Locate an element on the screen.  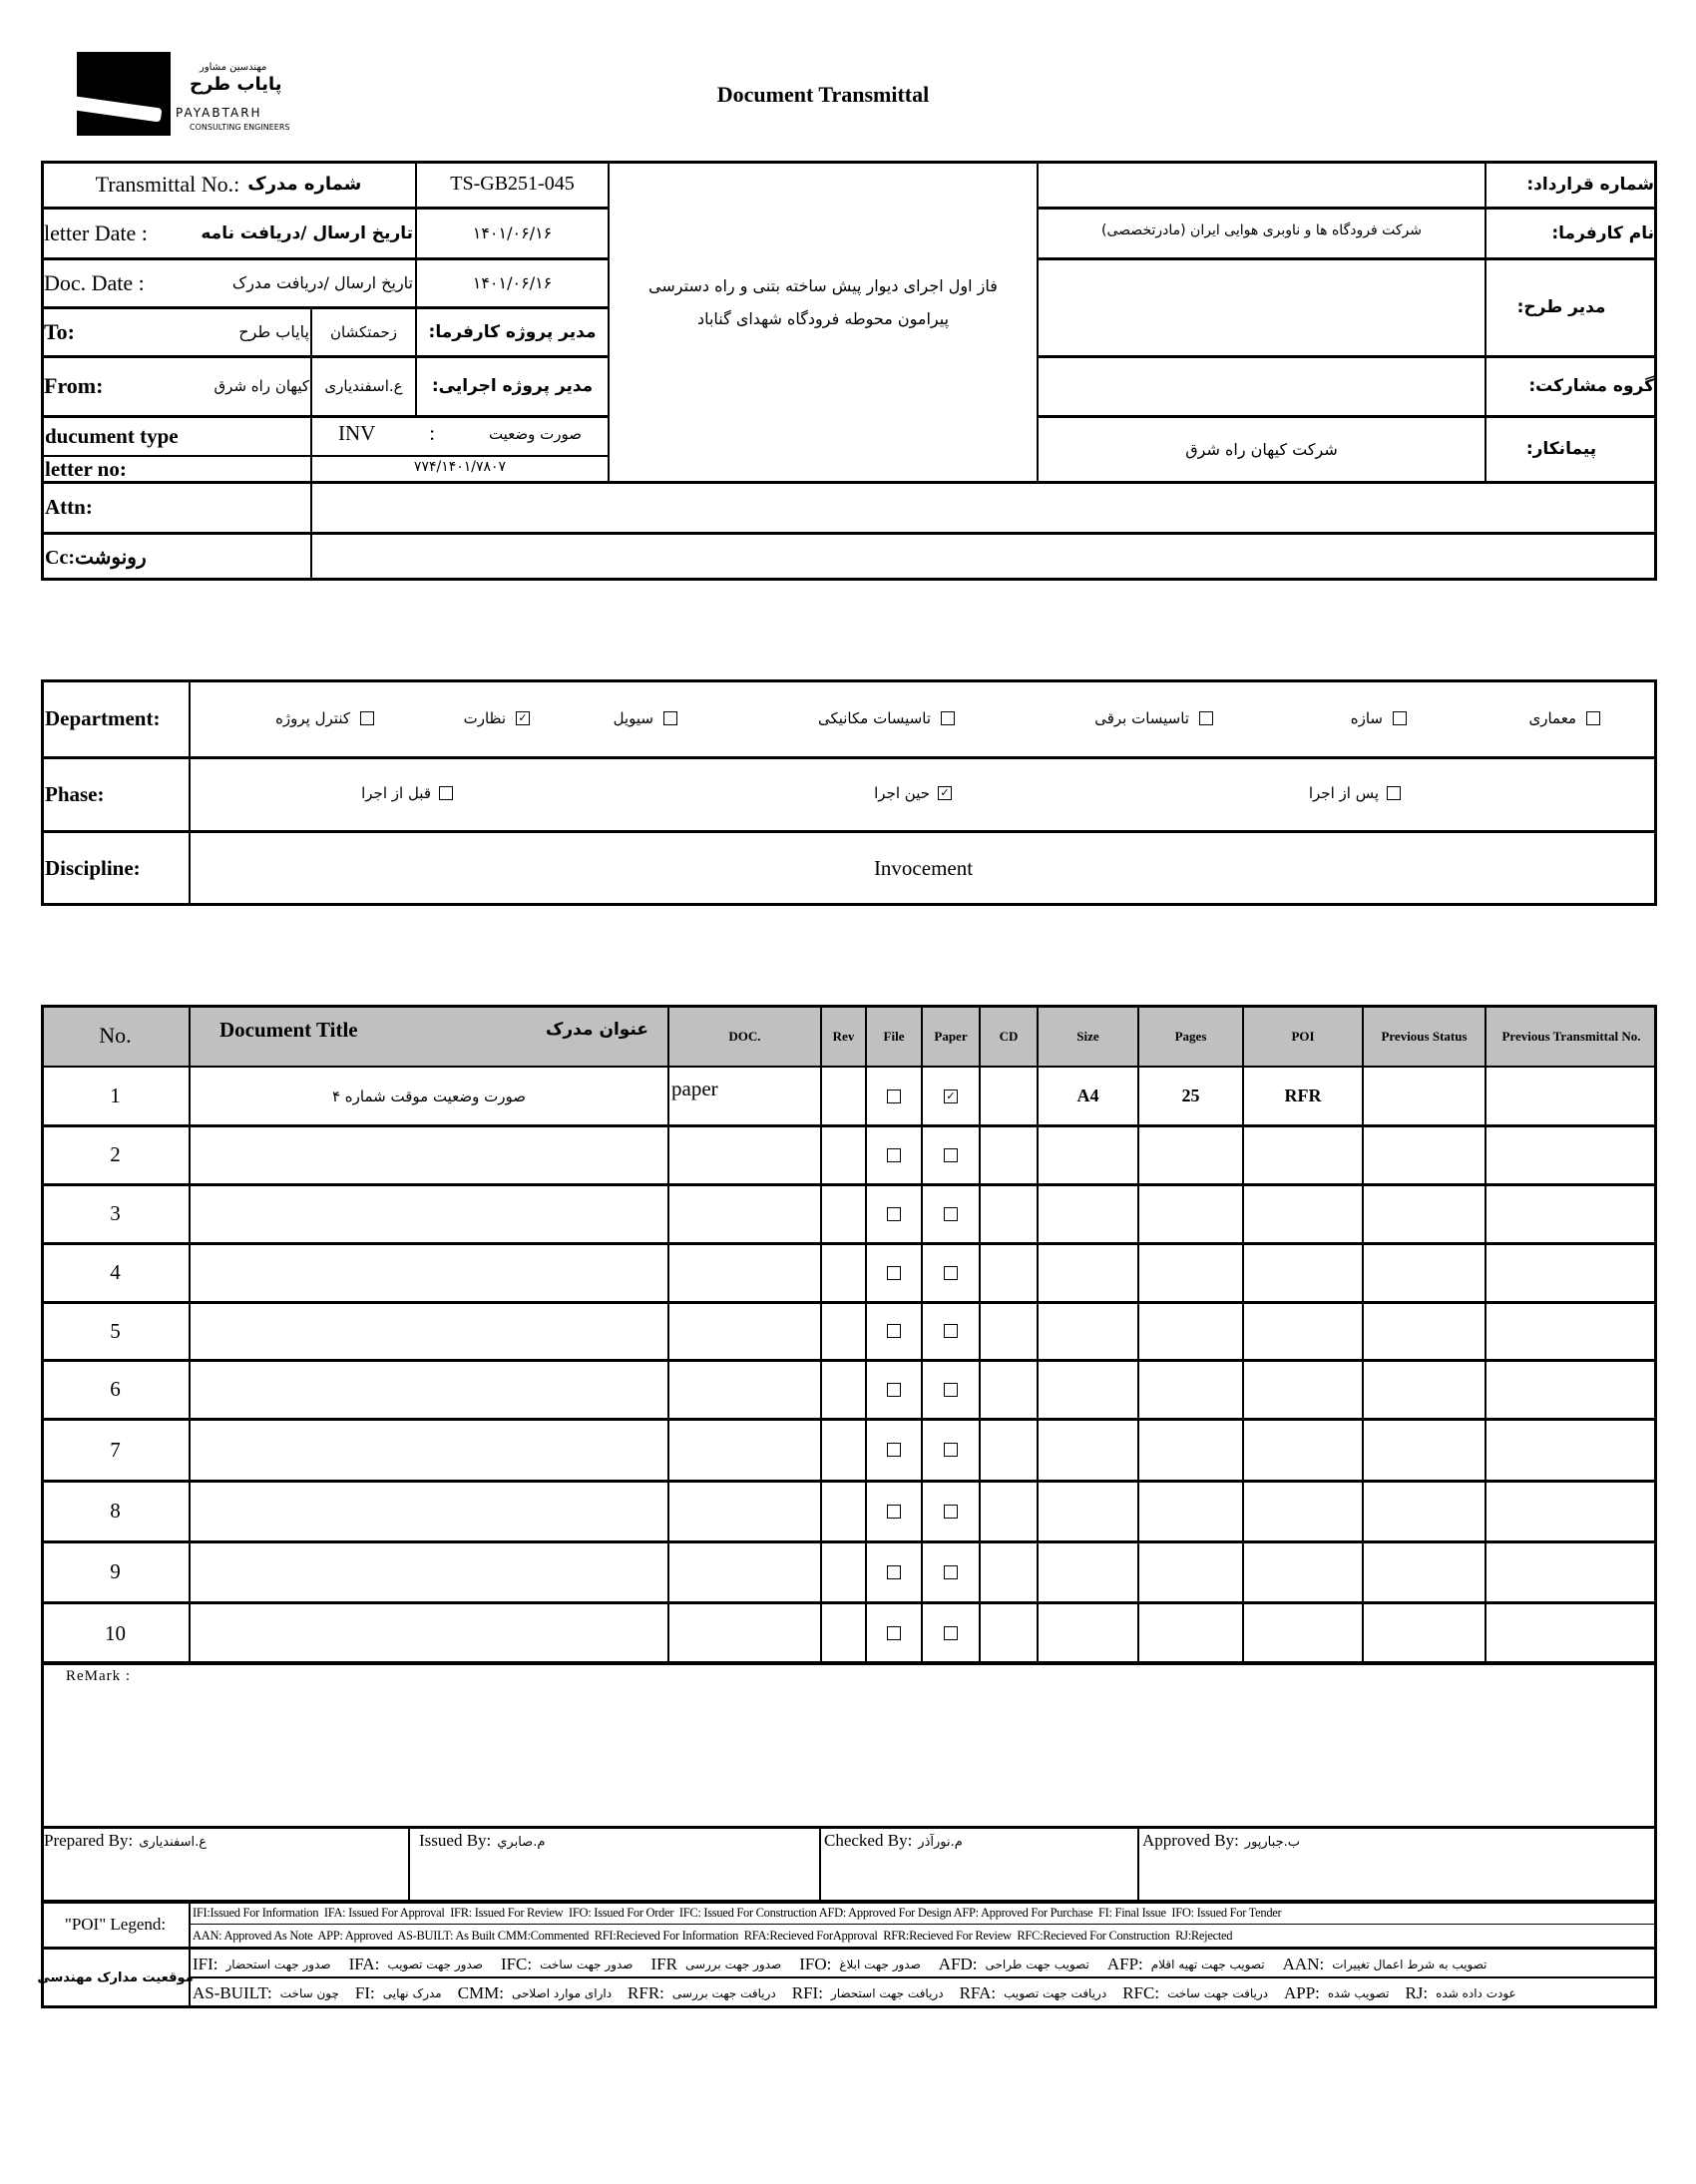
header-size: Size is located at coordinates (1087, 1036).